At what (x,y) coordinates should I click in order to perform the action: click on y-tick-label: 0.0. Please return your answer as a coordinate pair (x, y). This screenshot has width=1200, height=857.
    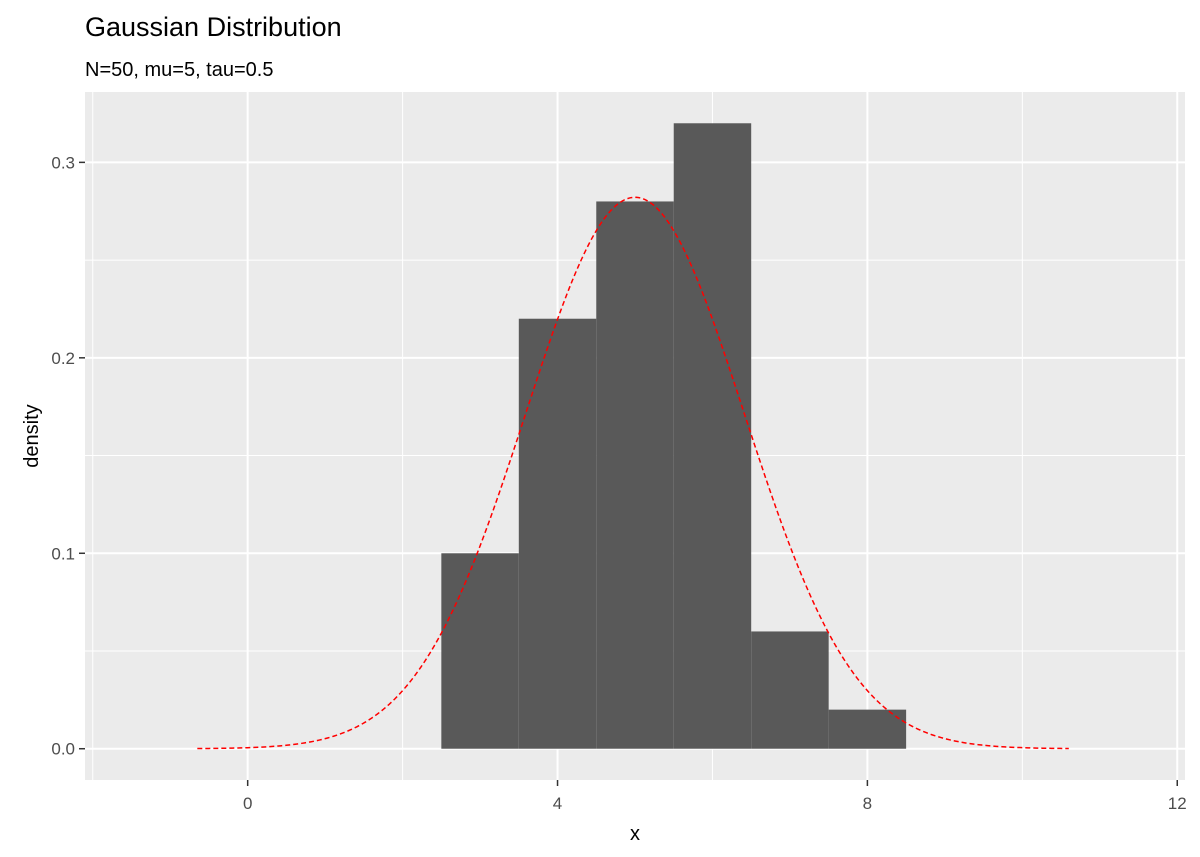
    Looking at the image, I should click on (63, 749).